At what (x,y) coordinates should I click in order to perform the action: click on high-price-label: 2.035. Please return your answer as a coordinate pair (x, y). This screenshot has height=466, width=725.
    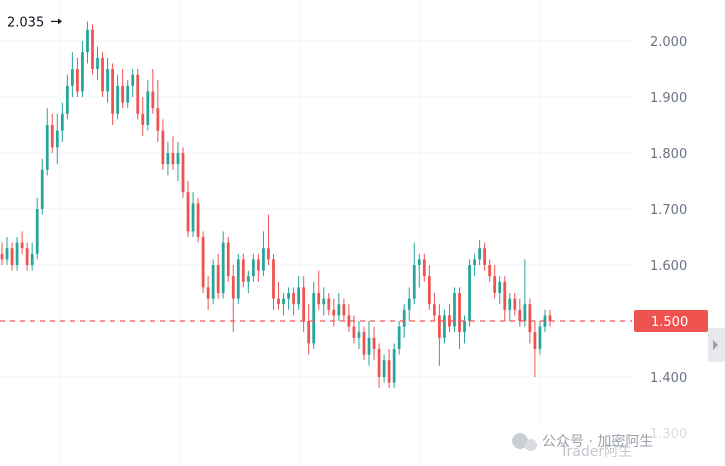
    Looking at the image, I should click on (25, 22).